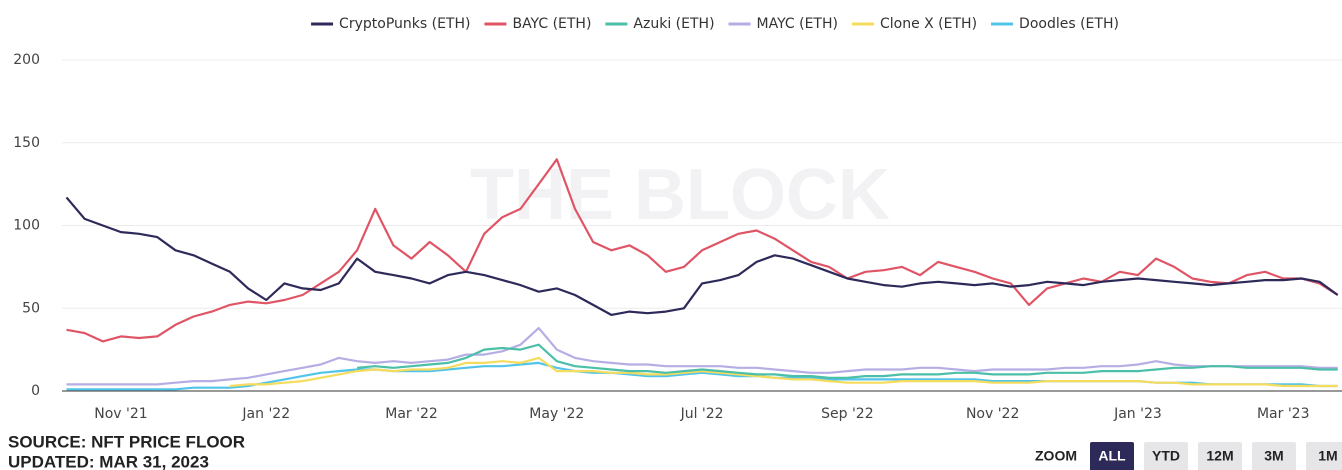 The image size is (1342, 470). What do you see at coordinates (108, 461) in the screenshot?
I see `updated: UPDATED: MAR 31, 2023` at bounding box center [108, 461].